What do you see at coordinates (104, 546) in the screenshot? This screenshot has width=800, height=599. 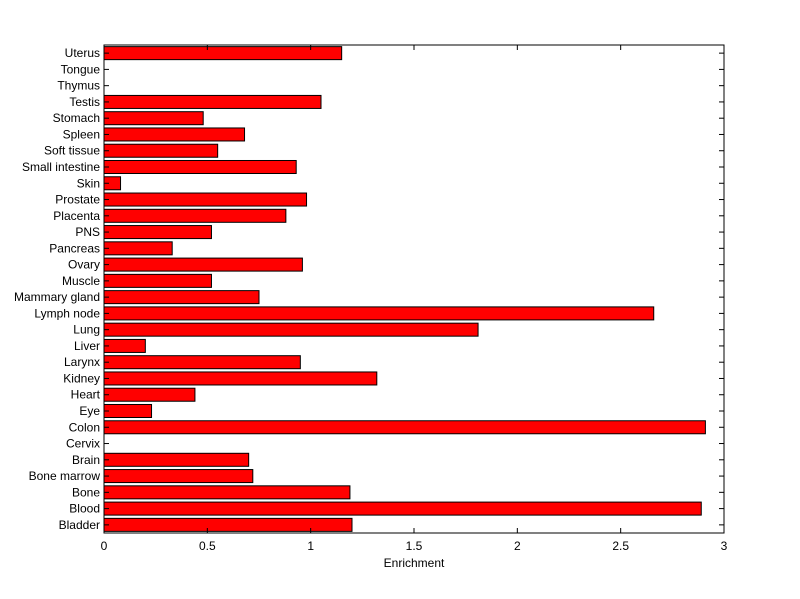 I see `x-tick-label: 0` at bounding box center [104, 546].